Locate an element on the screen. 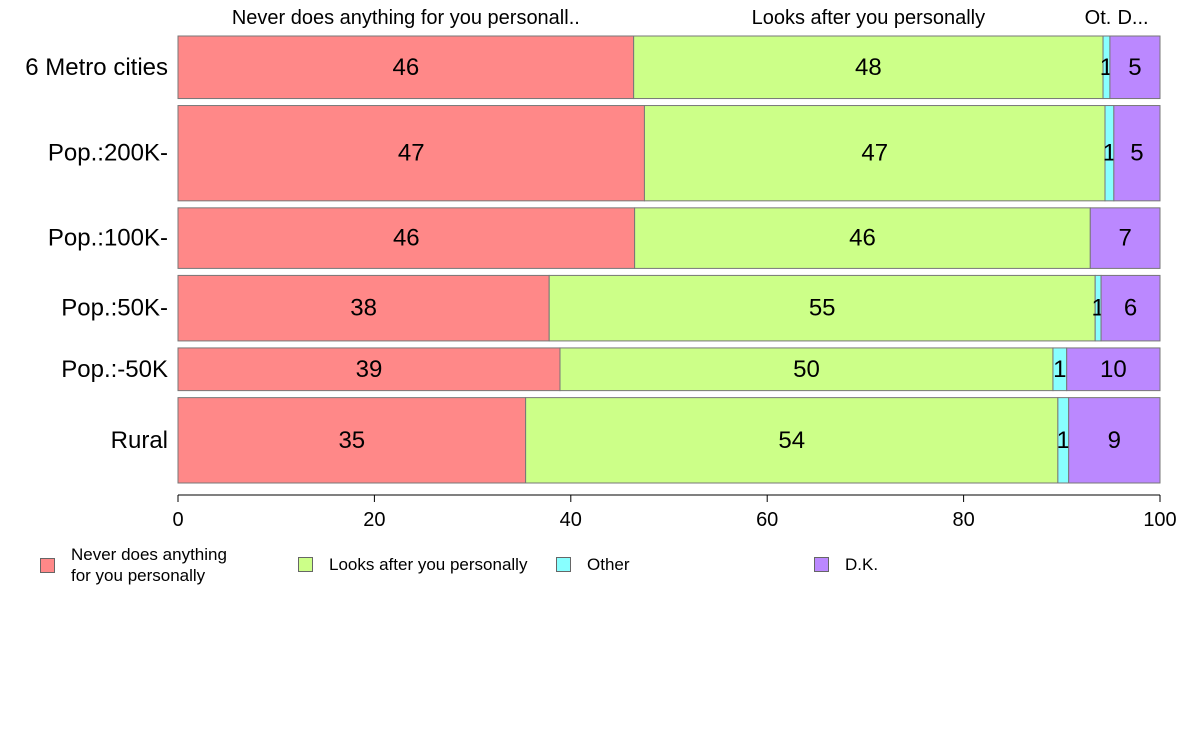 This screenshot has width=1188, height=736. category-label: Rural is located at coordinates (139, 440).